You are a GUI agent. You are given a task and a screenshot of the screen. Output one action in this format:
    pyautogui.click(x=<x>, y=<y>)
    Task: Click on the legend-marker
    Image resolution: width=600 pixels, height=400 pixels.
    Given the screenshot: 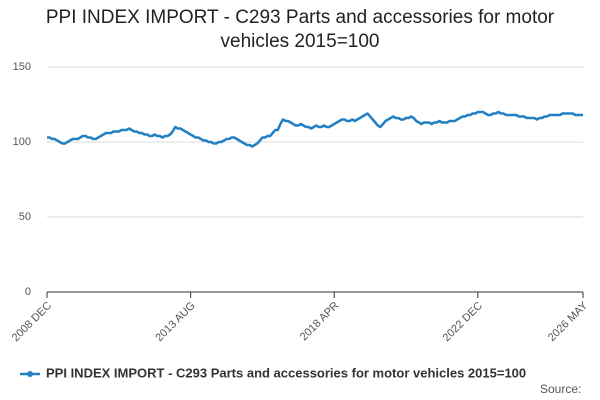 What is the action you would take?
    pyautogui.click(x=30, y=374)
    